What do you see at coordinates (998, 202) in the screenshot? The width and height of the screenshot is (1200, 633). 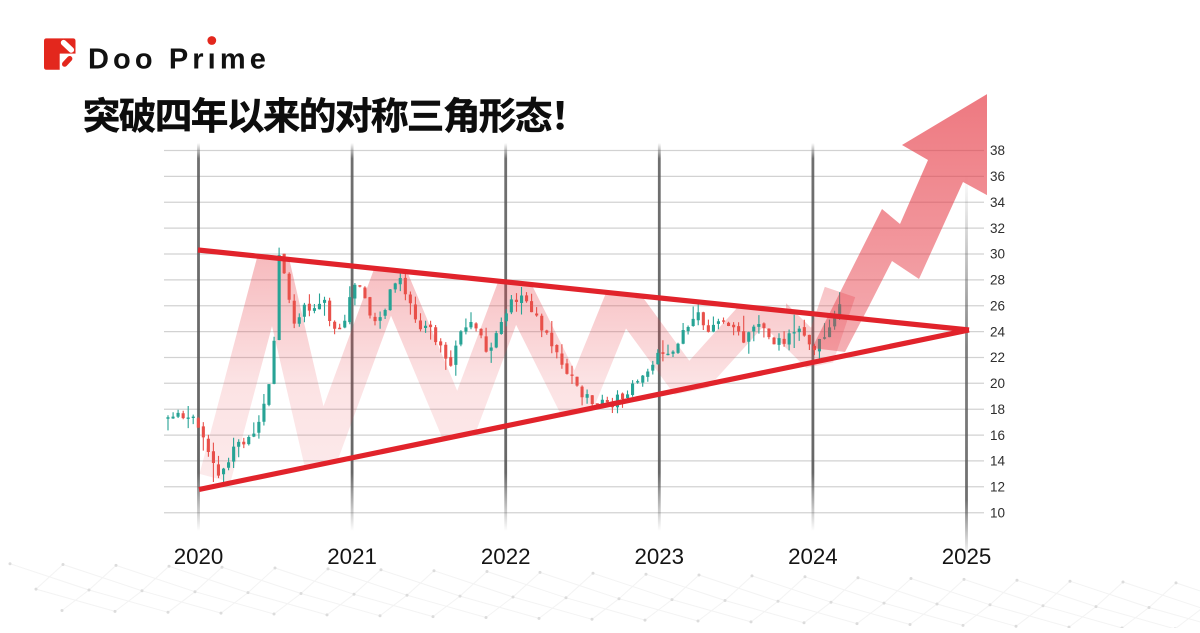 I see `svg-text: 34` at bounding box center [998, 202].